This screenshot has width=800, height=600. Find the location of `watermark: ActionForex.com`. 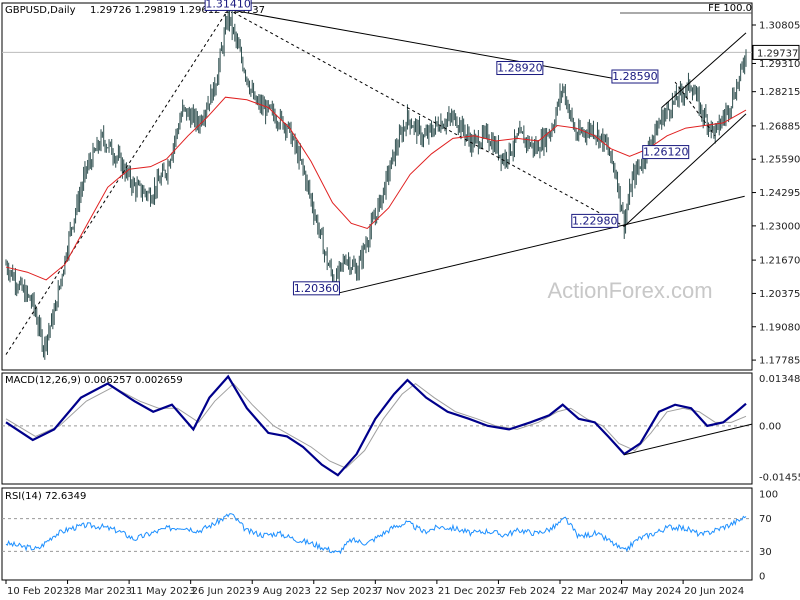

watermark: ActionForex.com is located at coordinates (629, 290).